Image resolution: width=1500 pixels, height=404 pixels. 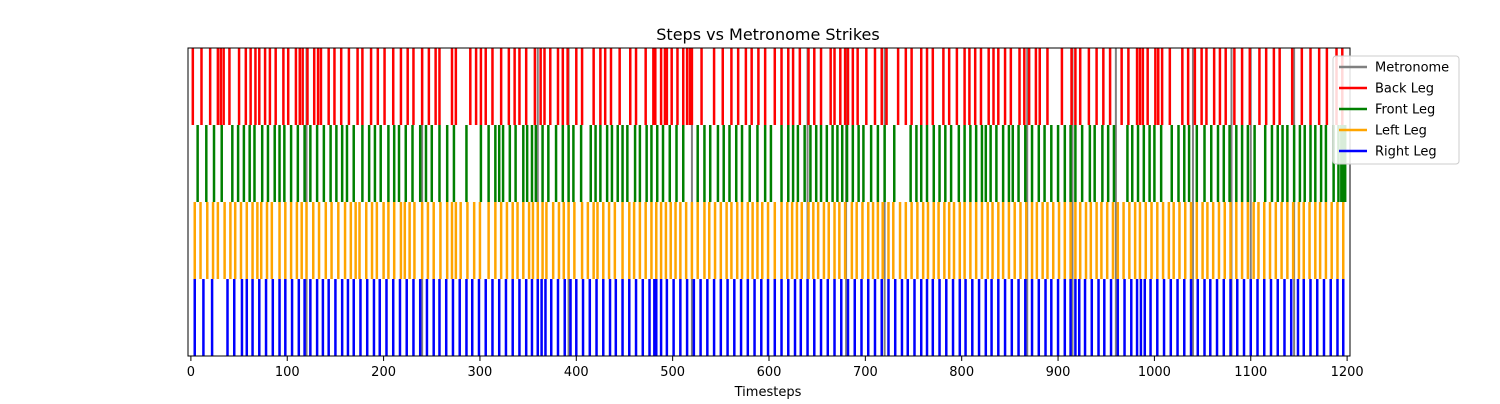 I want to click on legend-label-front-leg: Front Leg, so click(x=1405, y=110).